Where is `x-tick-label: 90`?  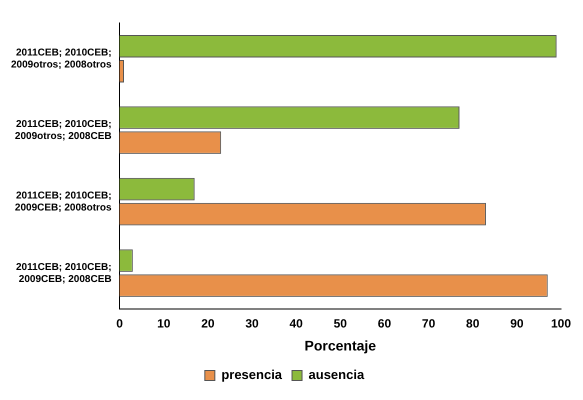
x-tick-label: 90 is located at coordinates (517, 323).